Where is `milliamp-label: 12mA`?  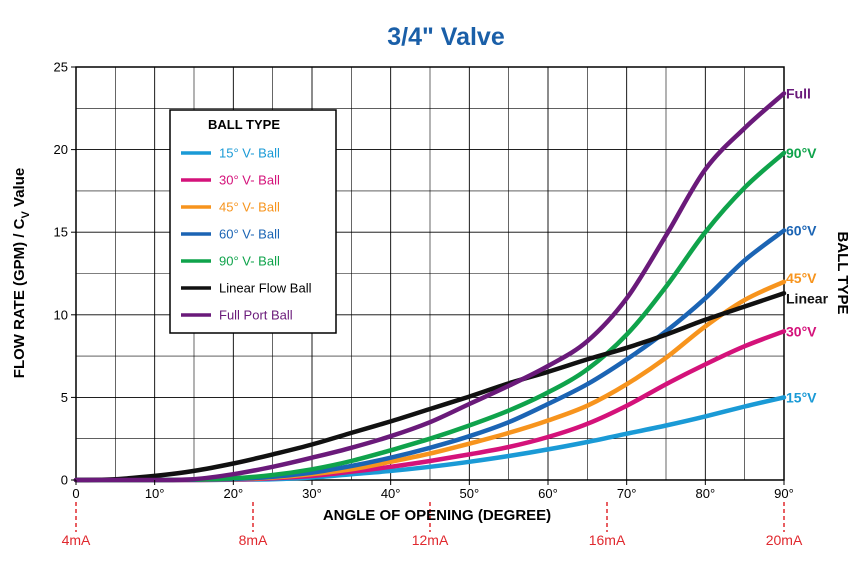
milliamp-label: 12mA is located at coordinates (430, 540).